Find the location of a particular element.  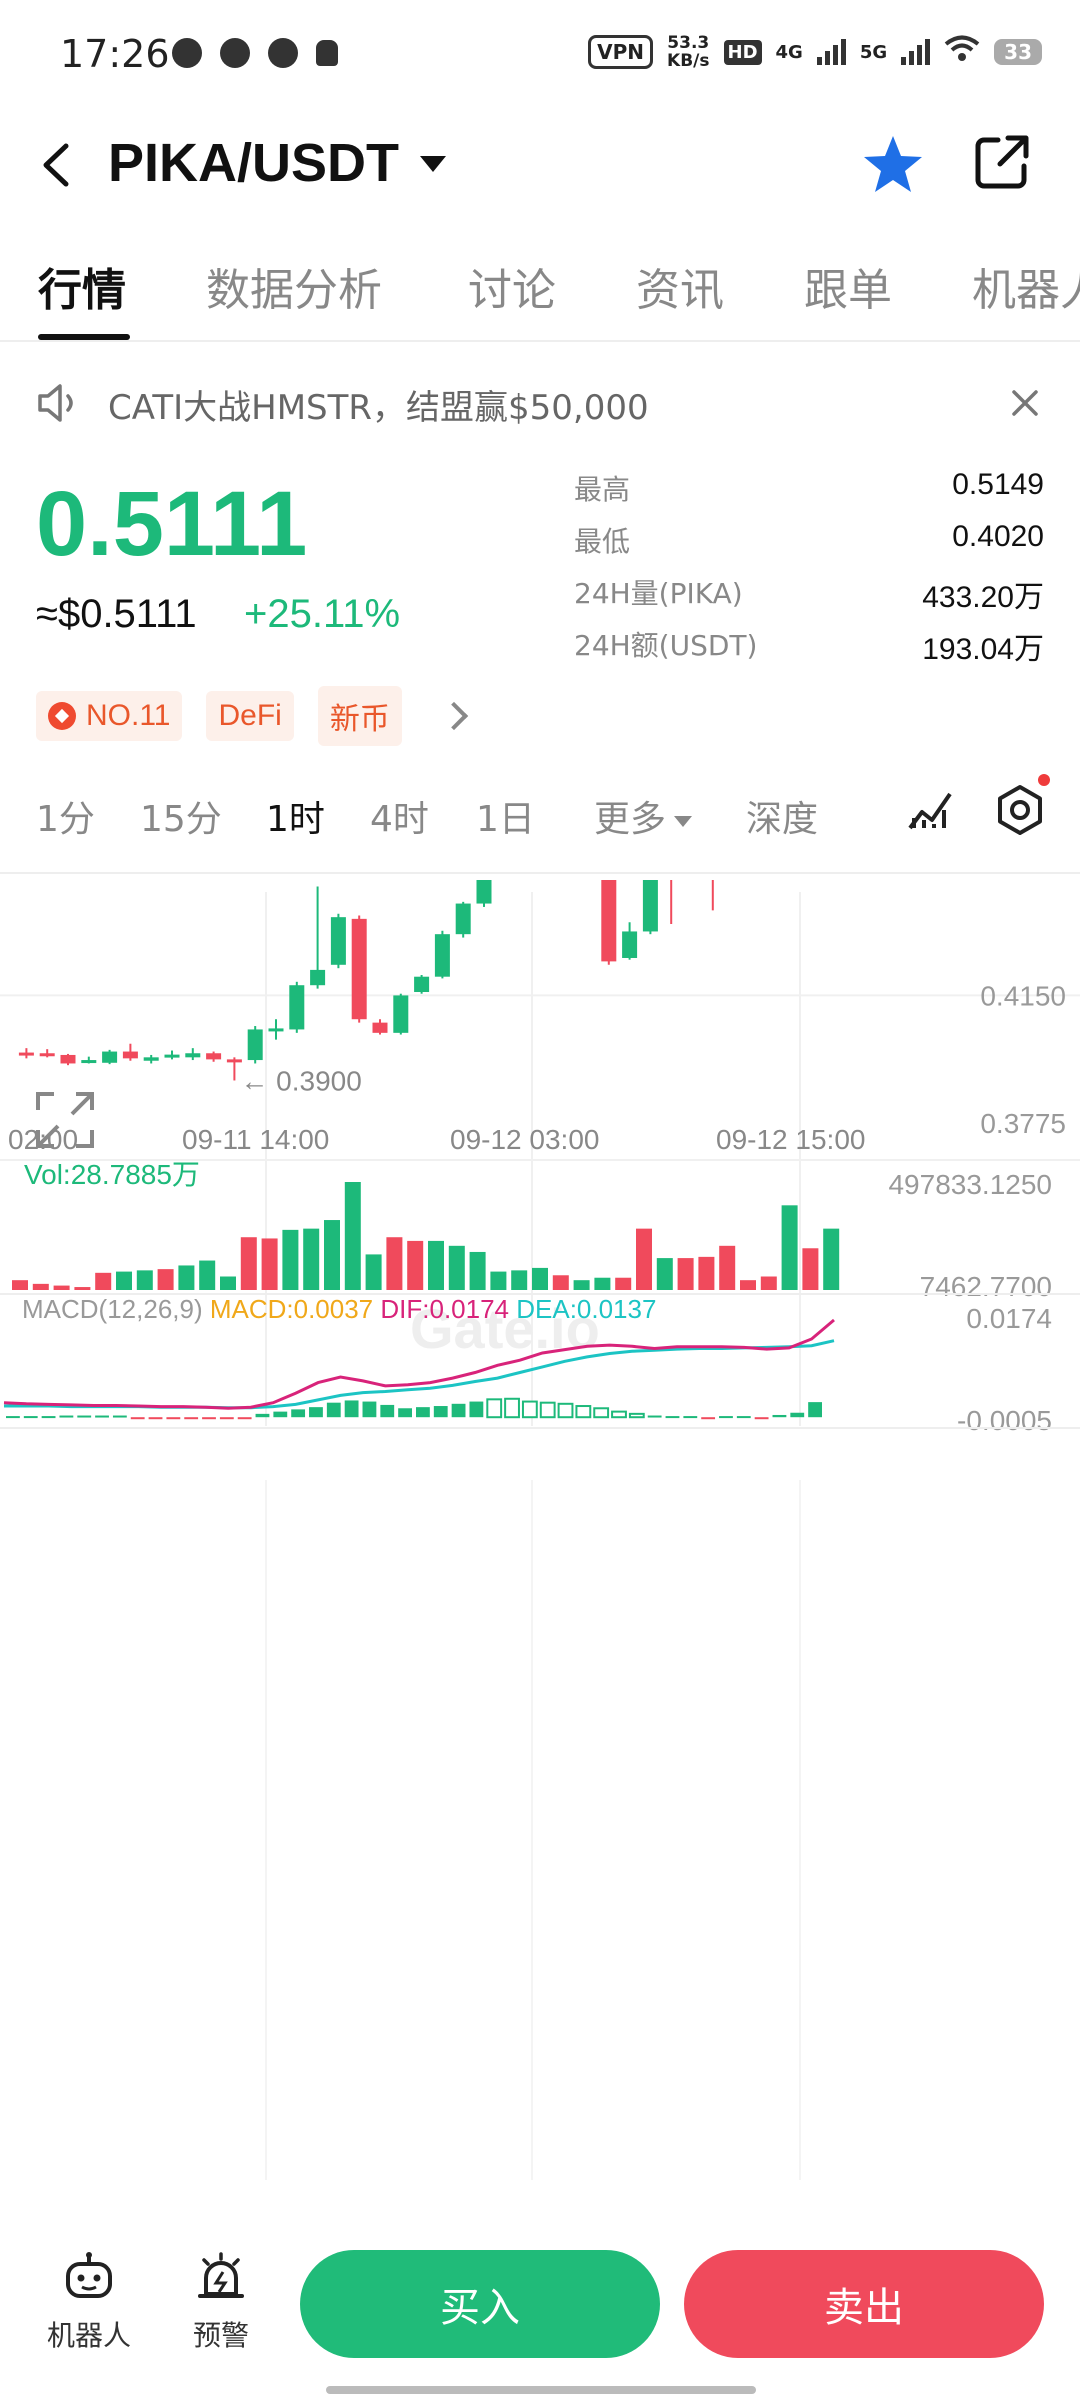

interval-1m: 1分 is located at coordinates (65, 819).